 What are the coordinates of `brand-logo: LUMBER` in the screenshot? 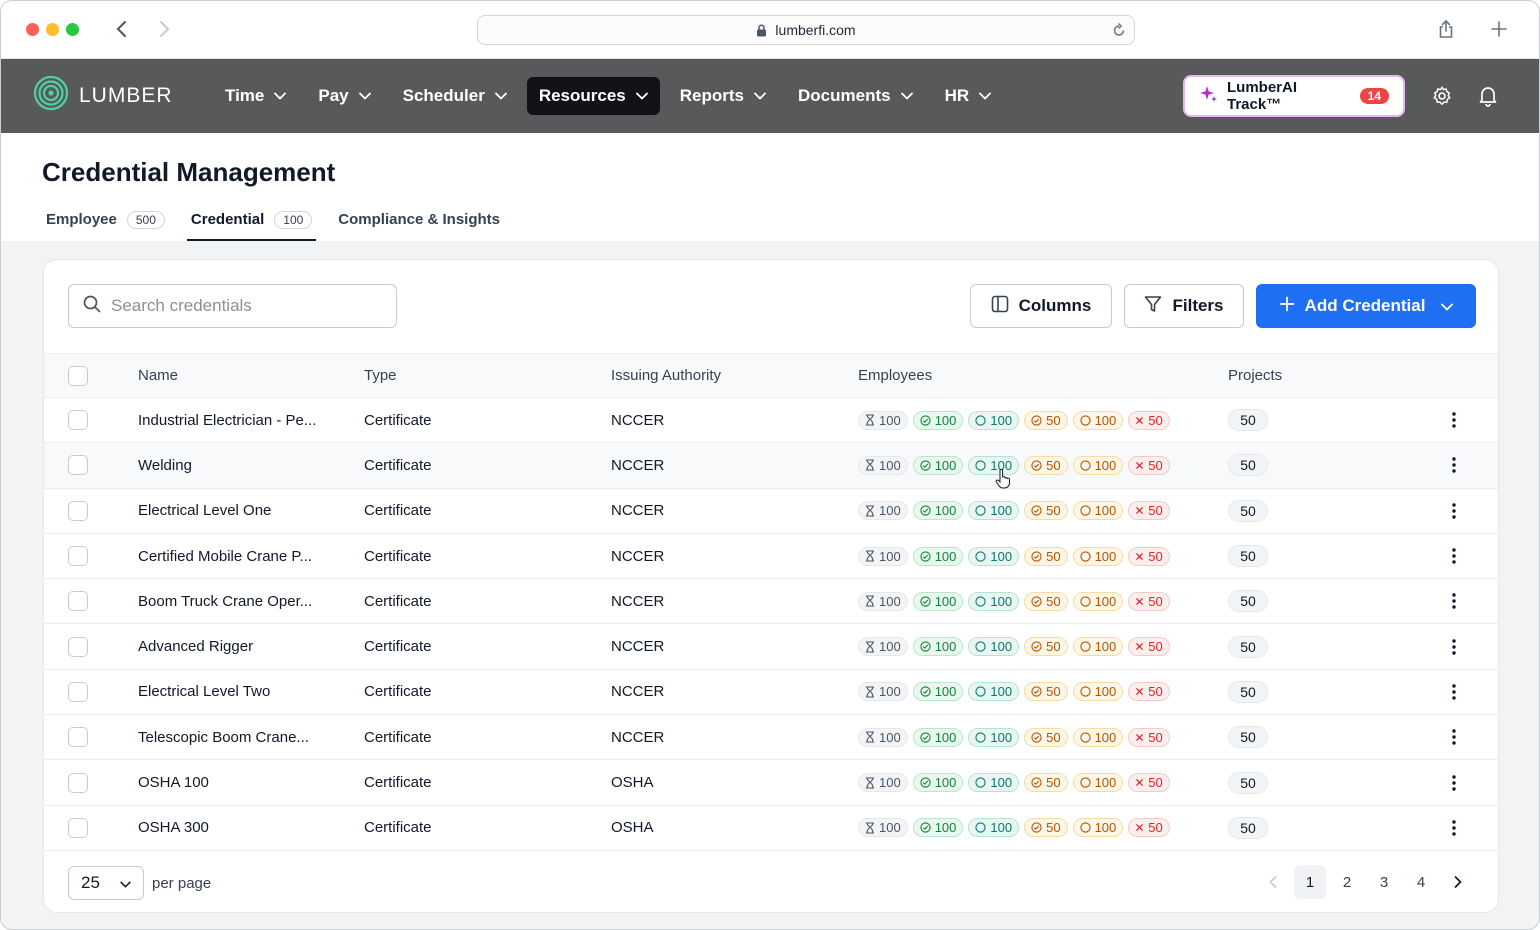 It's located at (103, 95).